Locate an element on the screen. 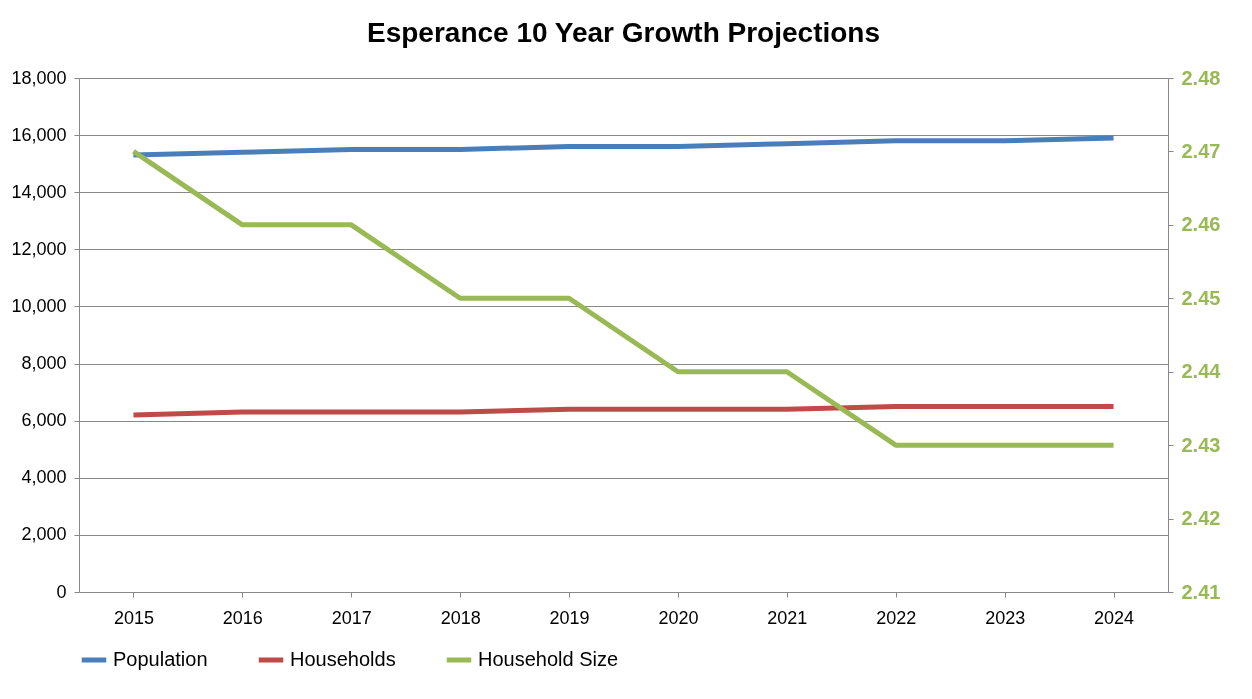 This screenshot has width=1252, height=699. x-tick-label: 2023 is located at coordinates (1005, 617).